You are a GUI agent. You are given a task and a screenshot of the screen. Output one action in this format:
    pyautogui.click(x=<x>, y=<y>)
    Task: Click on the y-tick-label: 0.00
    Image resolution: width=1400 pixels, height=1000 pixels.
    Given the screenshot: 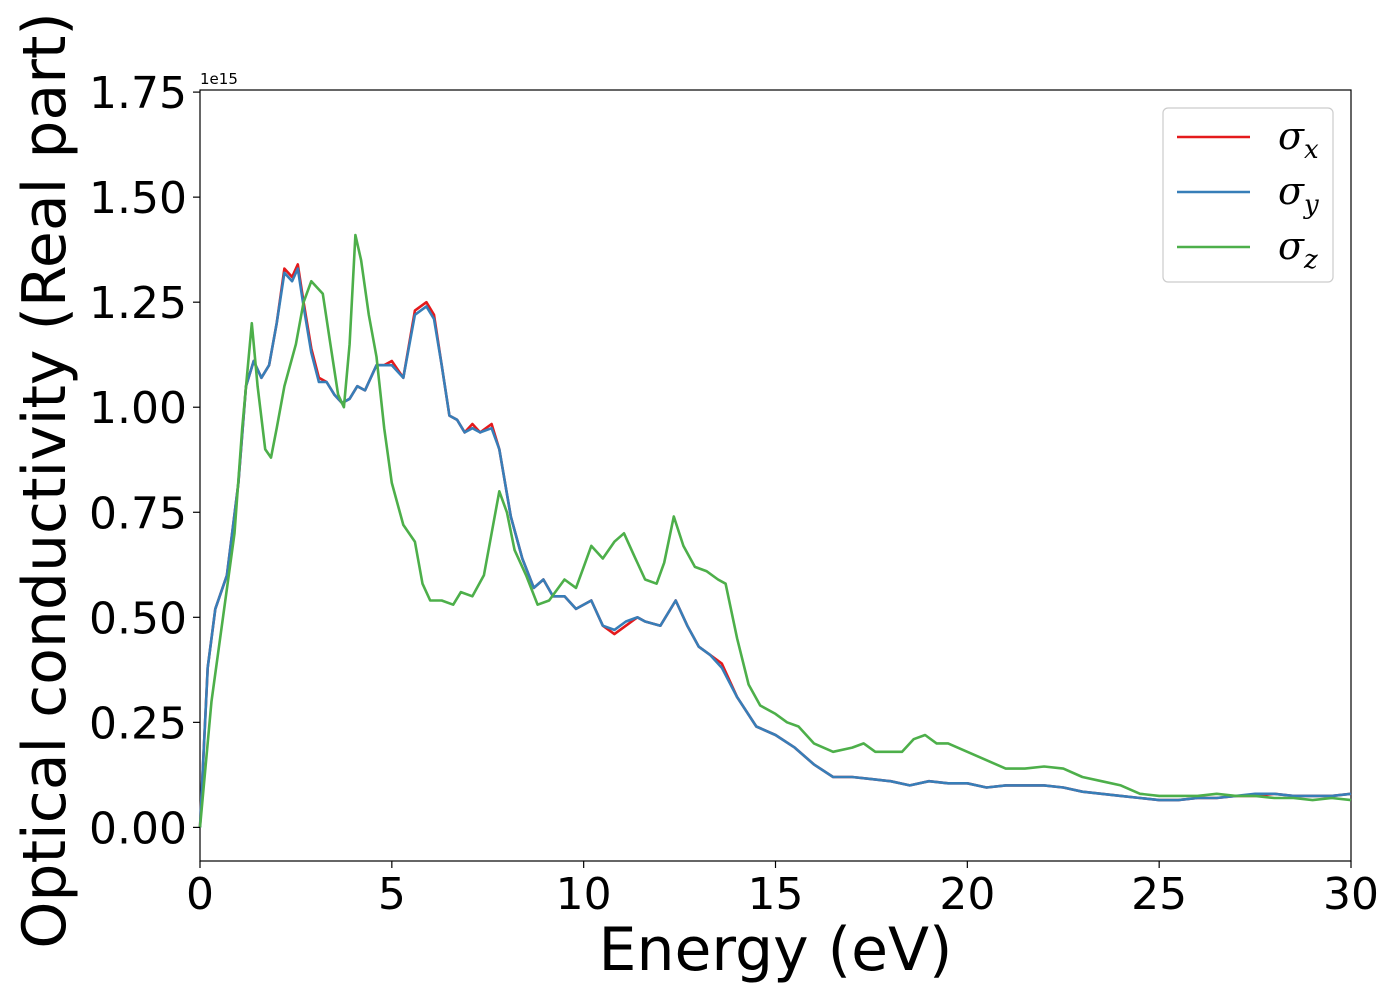 What is the action you would take?
    pyautogui.click(x=138, y=828)
    